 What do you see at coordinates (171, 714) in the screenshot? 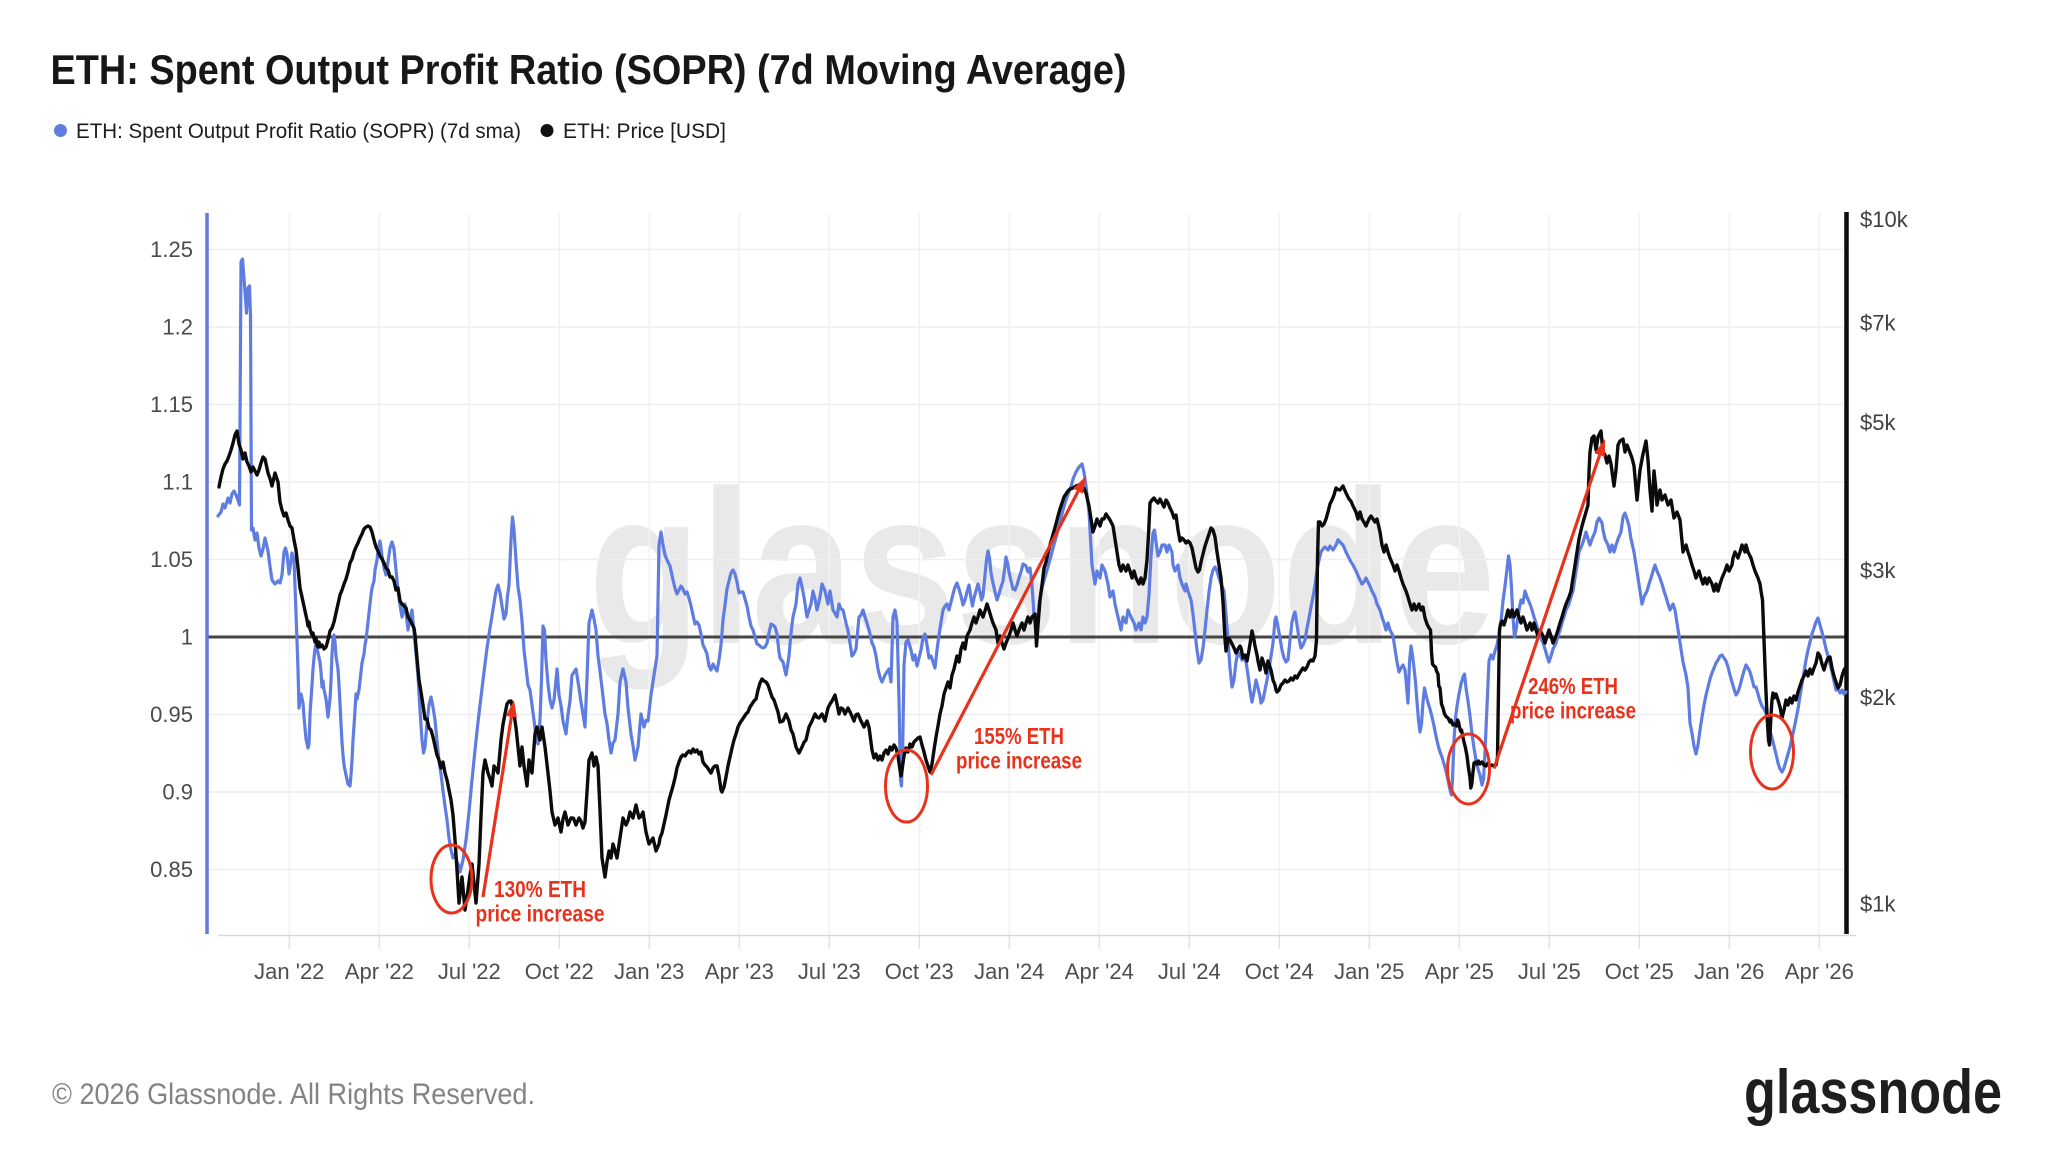
I see `svg-text: 0.95` at bounding box center [171, 714].